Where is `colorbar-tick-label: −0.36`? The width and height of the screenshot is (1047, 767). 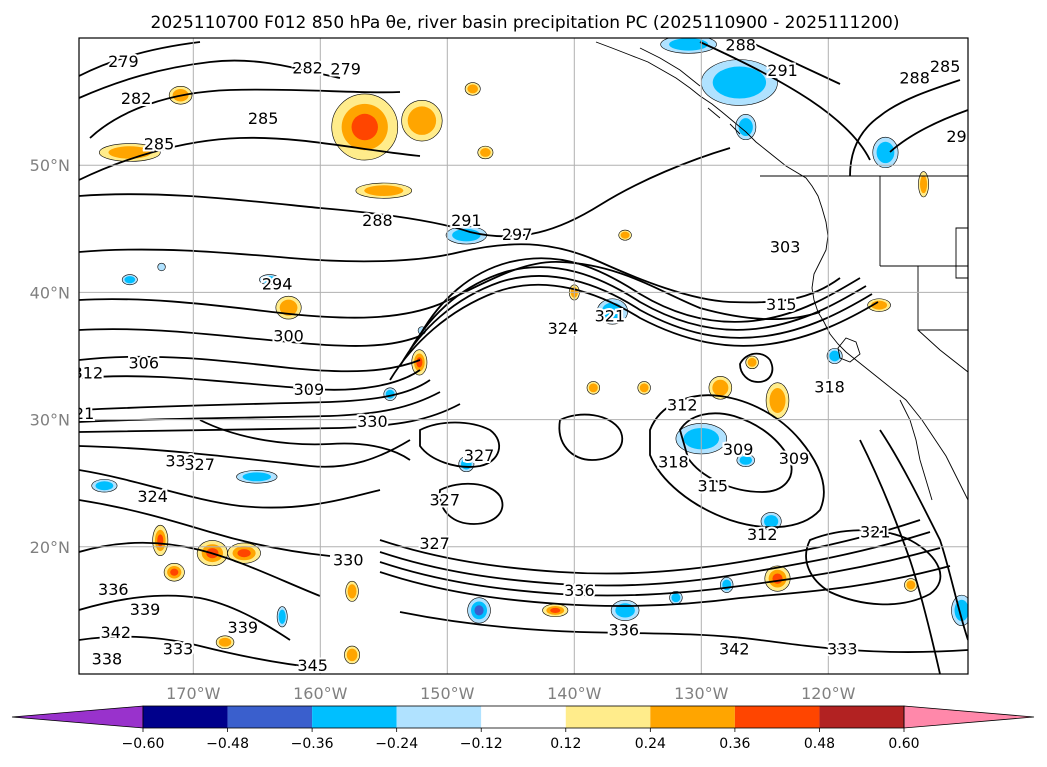
colorbar-tick-label: −0.36 is located at coordinates (312, 744).